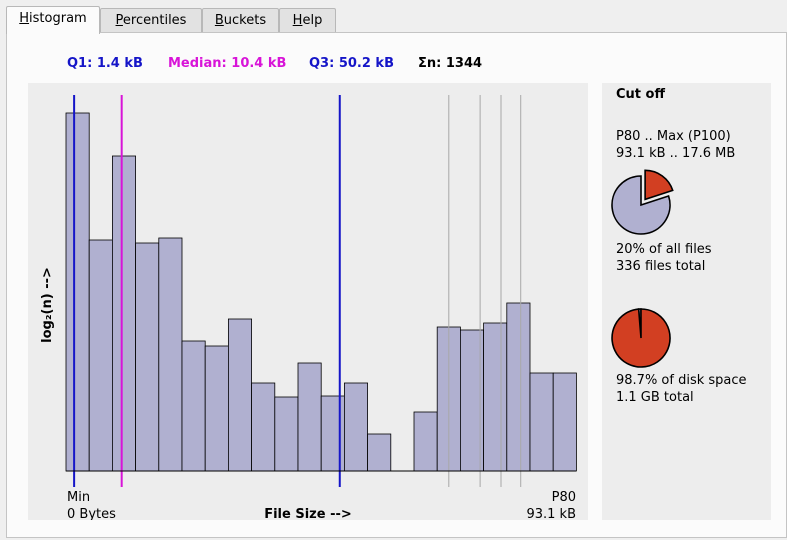  I want to click on cutoff-range-value: 93.1 kB .. 17.6 MB, so click(676, 153).